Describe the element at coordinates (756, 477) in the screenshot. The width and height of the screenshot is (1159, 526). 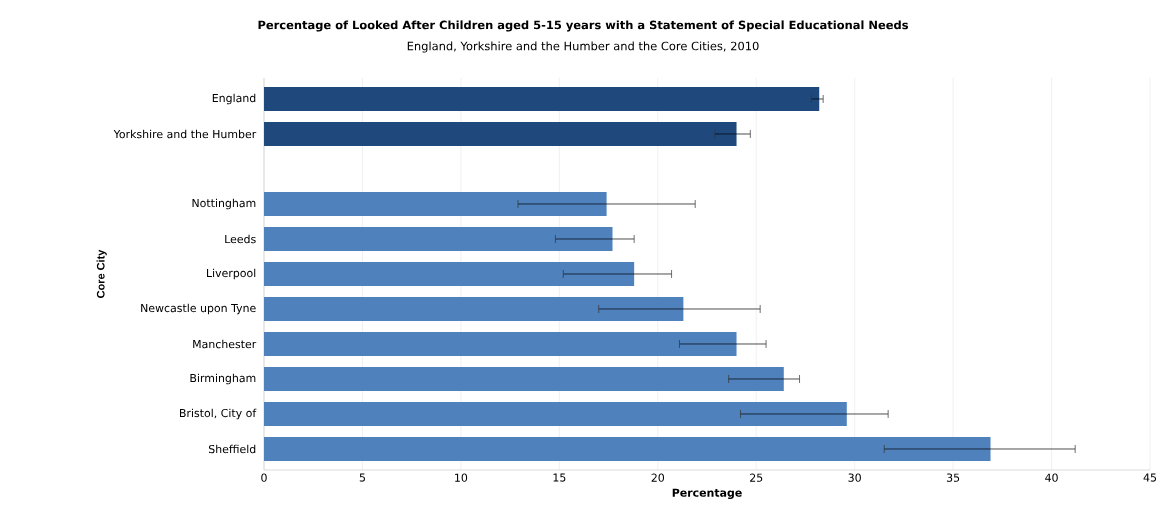
I see `x-tick-label: 25` at that location.